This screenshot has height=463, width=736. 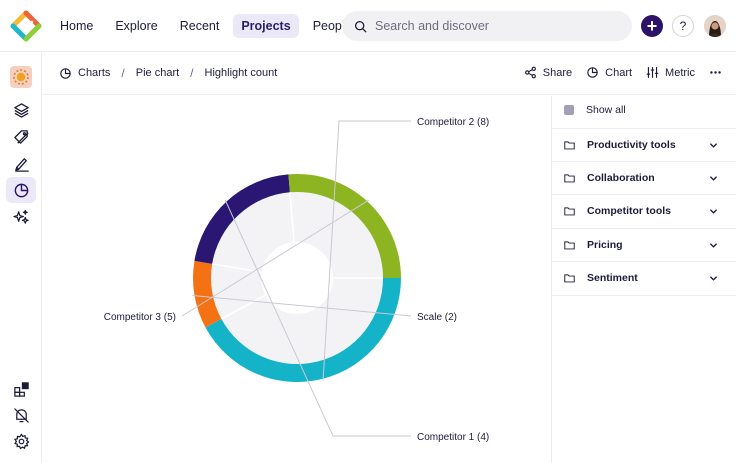 I want to click on nav-explore: Explore, so click(x=136, y=26).